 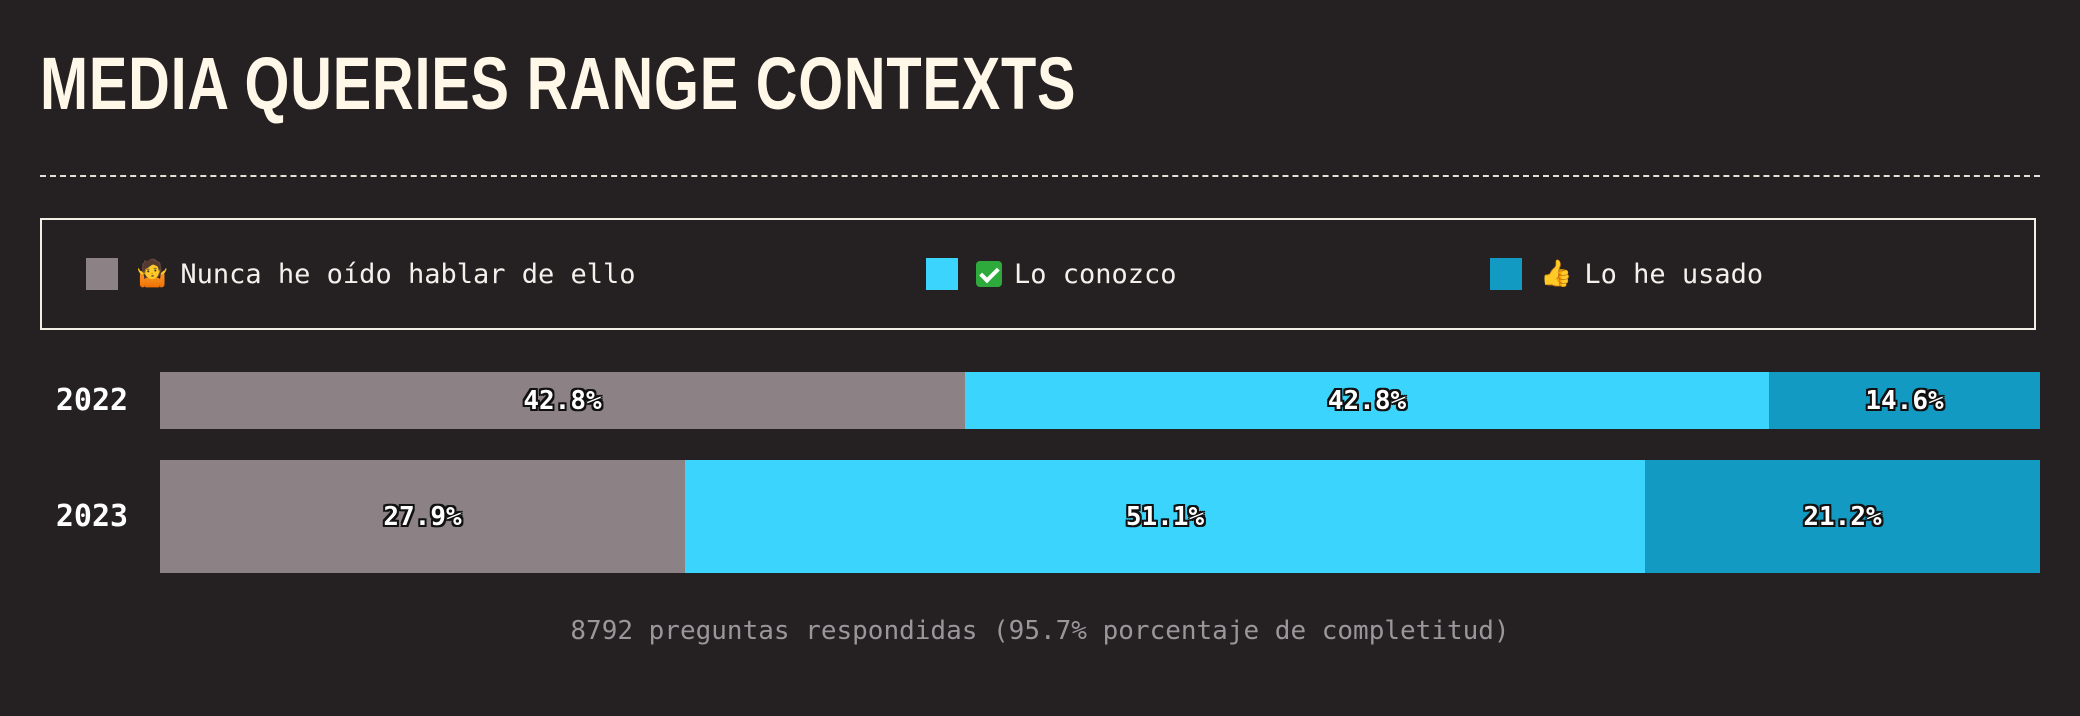 I want to click on legend-item-never-heard: 🤷 Nunca he oído hablar de ello, so click(x=361, y=274).